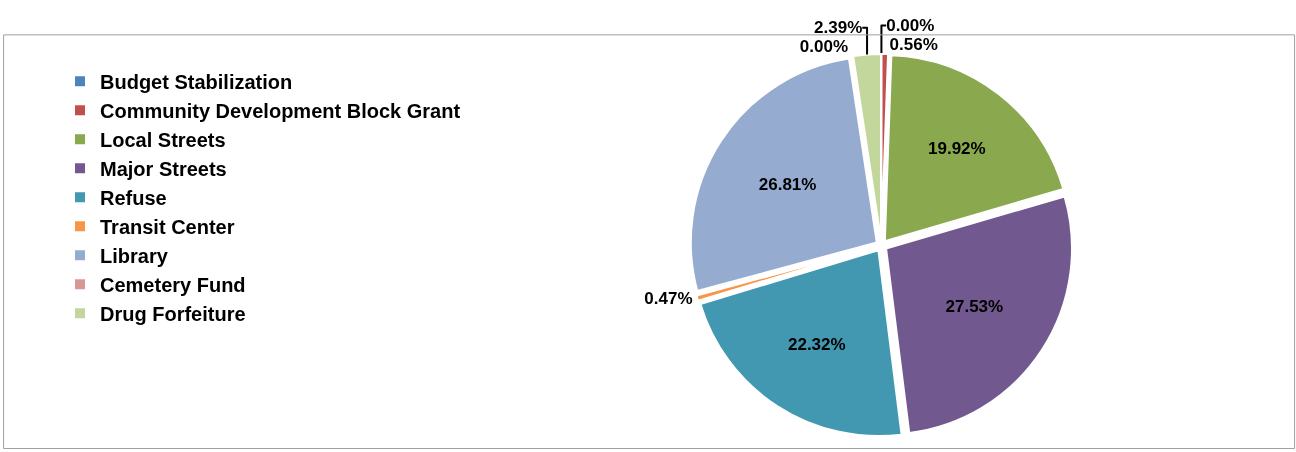 The image size is (1296, 452). I want to click on data-label: 26.81%, so click(787, 184).